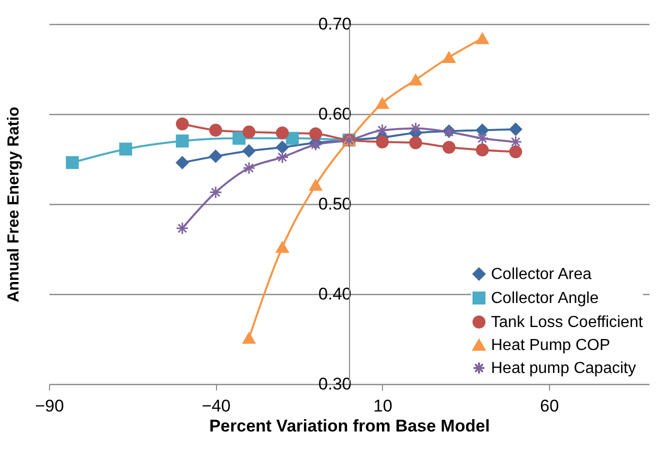 The width and height of the screenshot is (662, 451). Describe the element at coordinates (382, 406) in the screenshot. I see `x-tick-label: 10` at that location.